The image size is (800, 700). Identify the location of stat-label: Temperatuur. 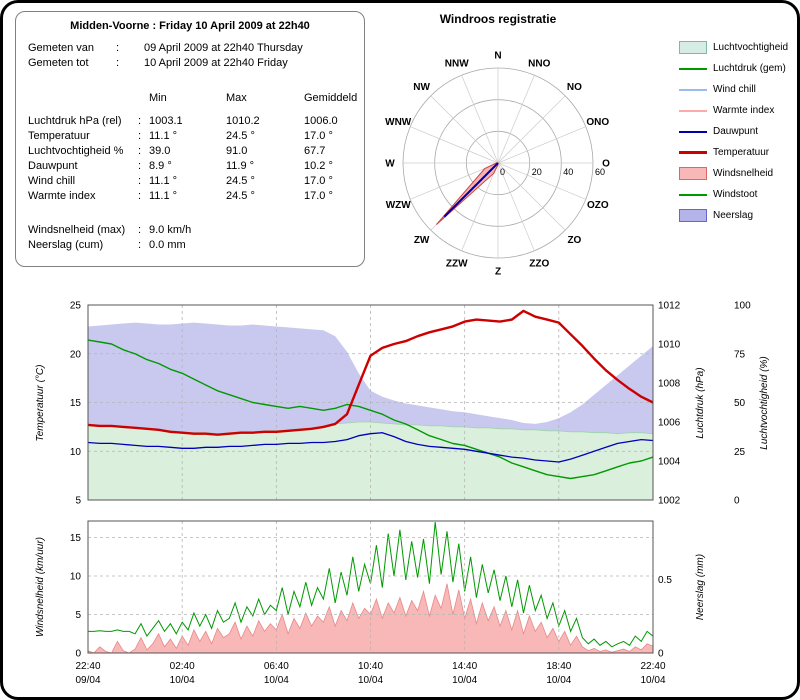
(59, 136).